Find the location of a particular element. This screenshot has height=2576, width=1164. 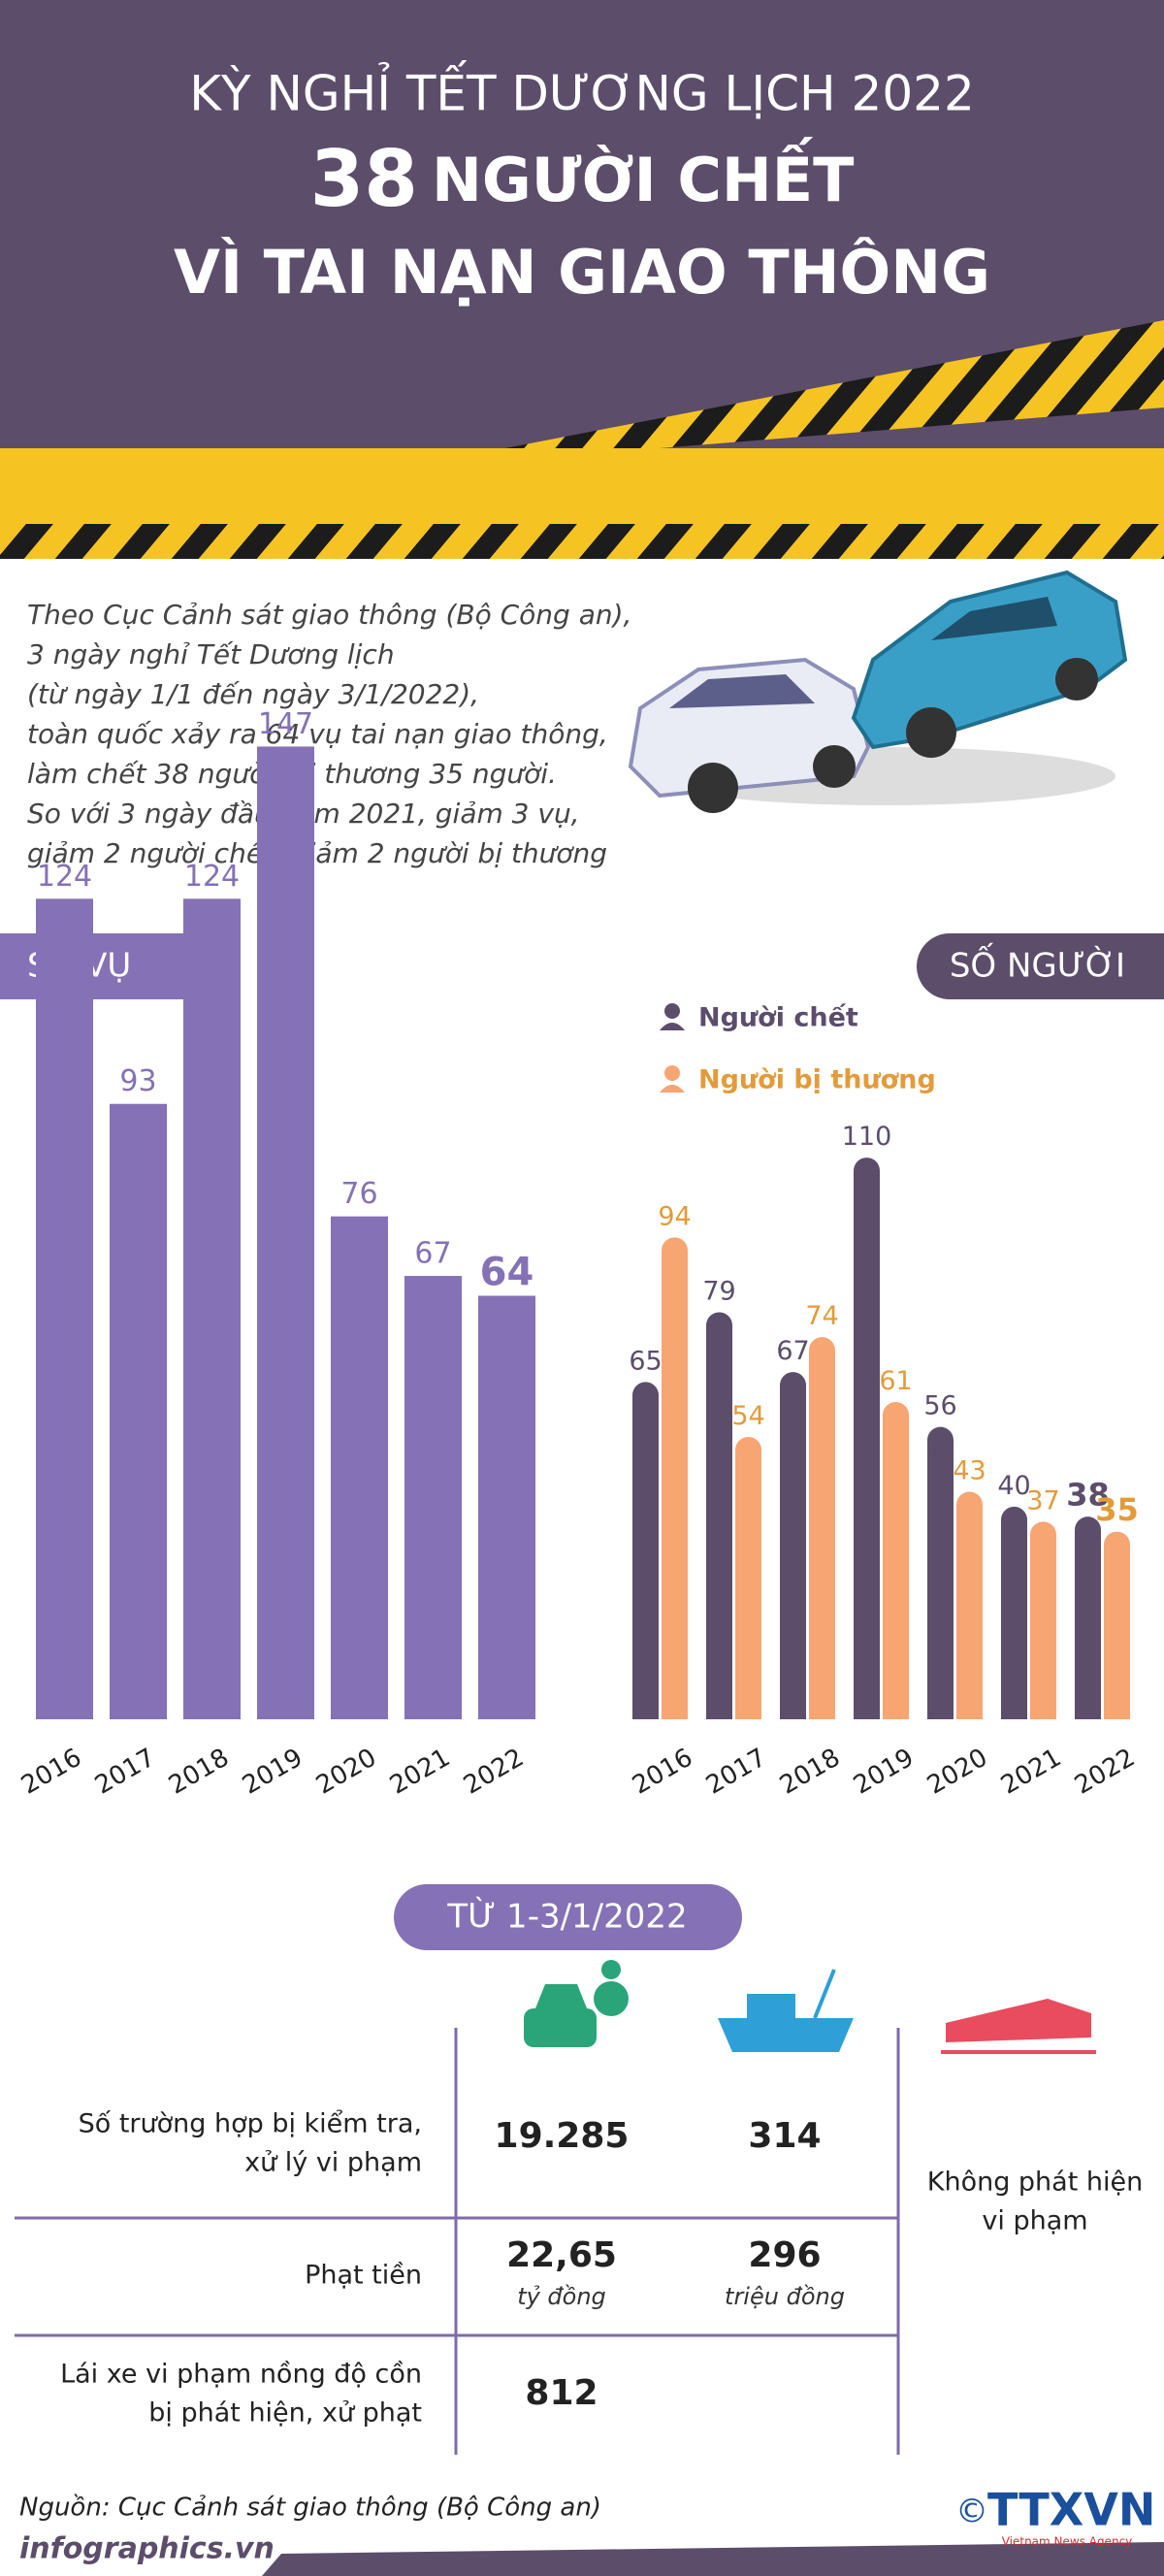

intro-line: (từ ngày 1/1 đến ngày 3/1/2022), is located at coordinates (253, 694).